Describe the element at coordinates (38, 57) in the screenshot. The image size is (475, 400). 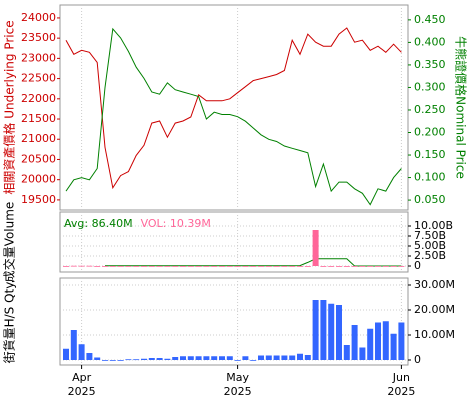
I see `y-tick-label: 23000` at that location.